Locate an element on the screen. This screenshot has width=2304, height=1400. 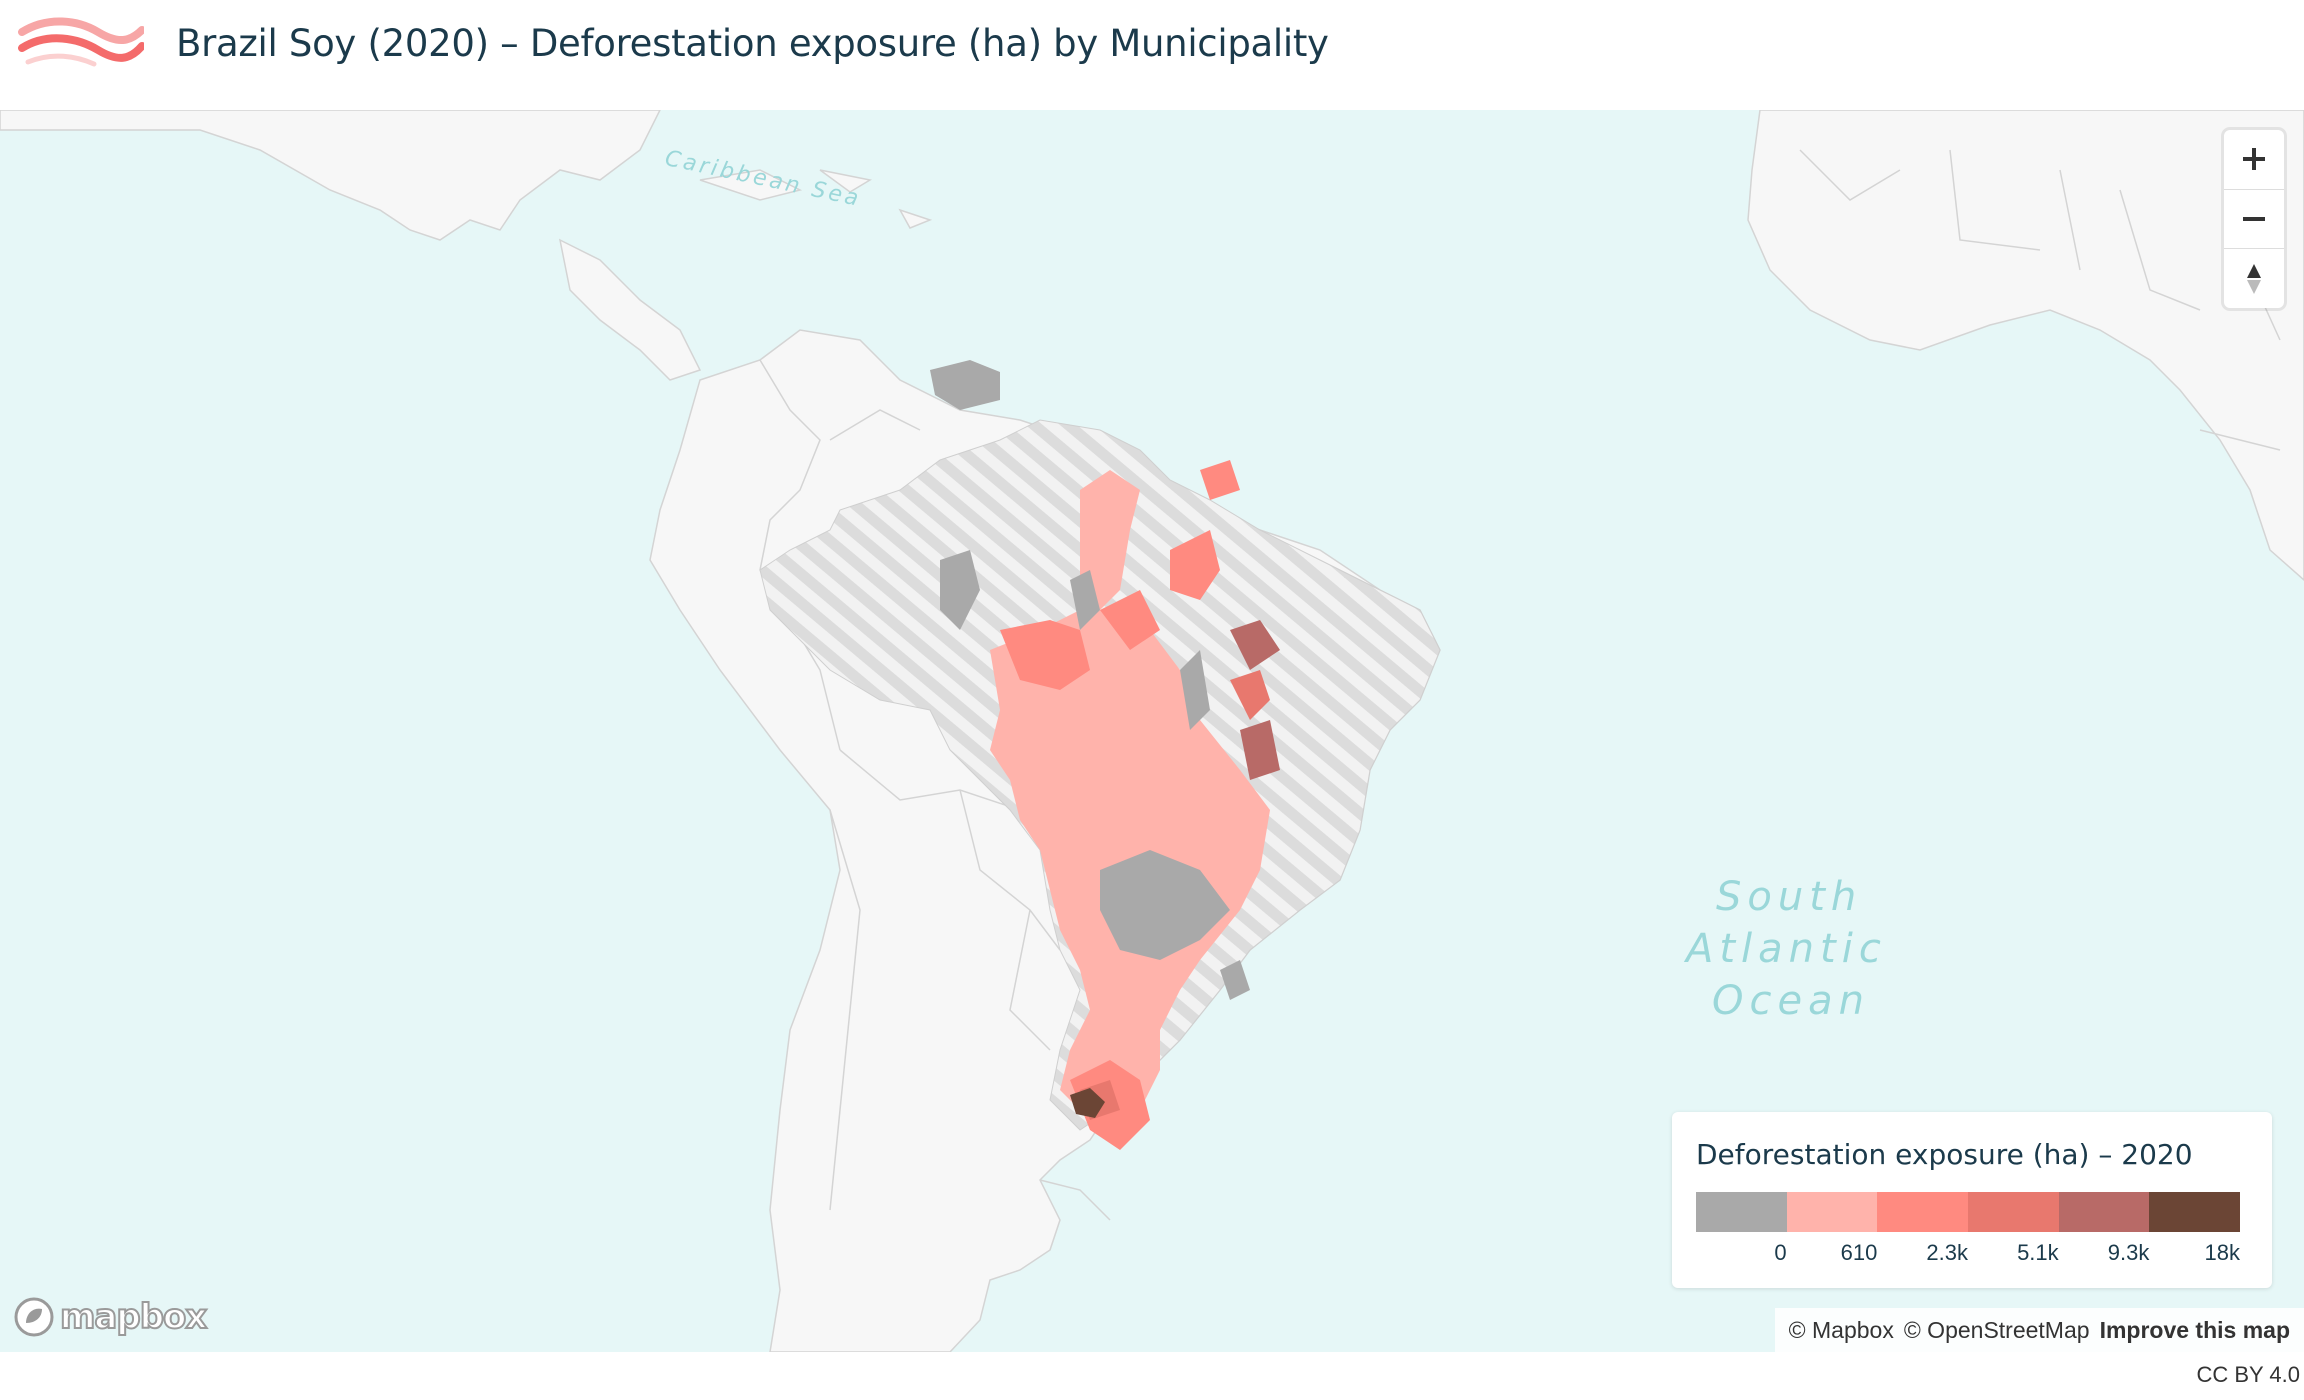
legend-title: Deforestation exposure (ha) – 2020 is located at coordinates (1944, 1154).